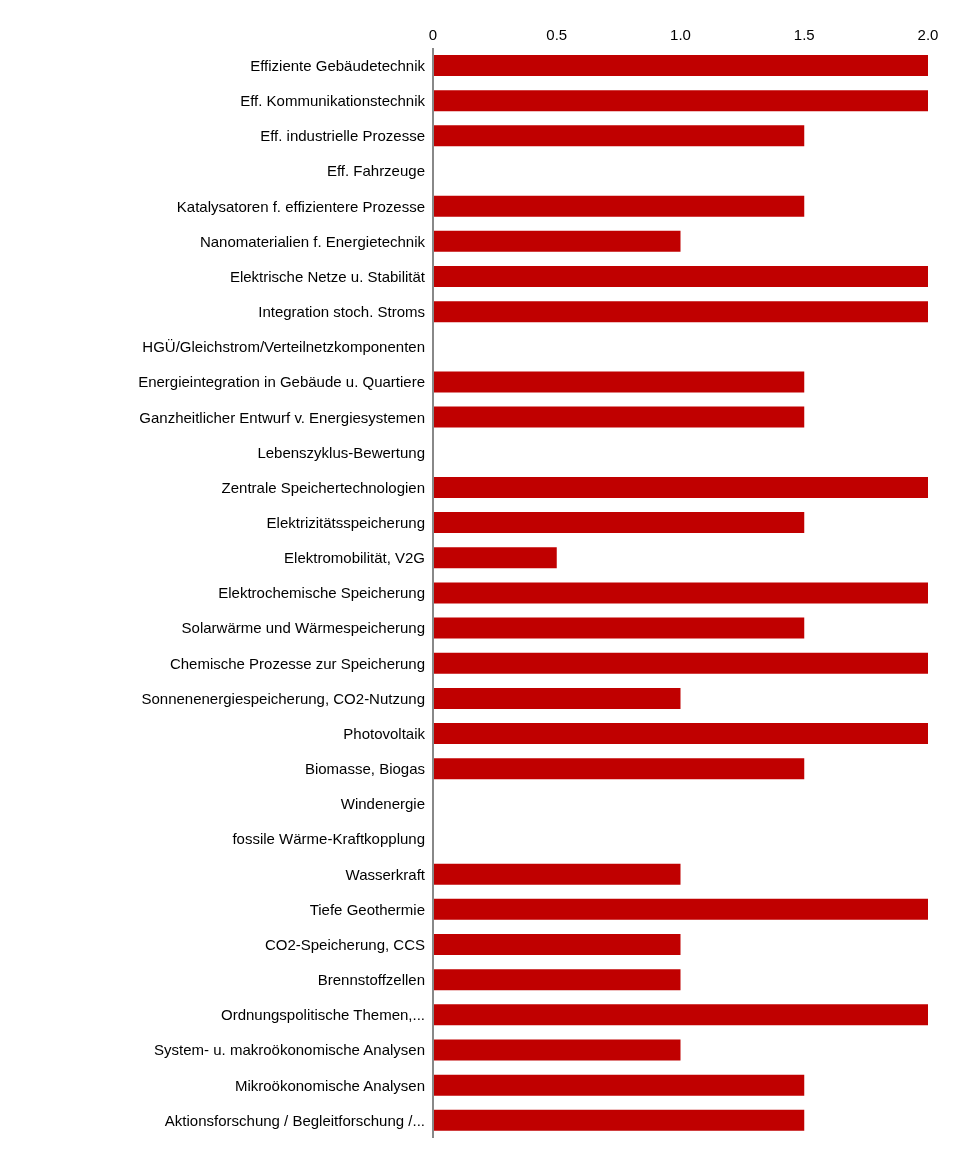 This screenshot has height=1171, width=957. What do you see at coordinates (354, 558) in the screenshot?
I see `y-tick-label: Elektromobilität, V2G` at bounding box center [354, 558].